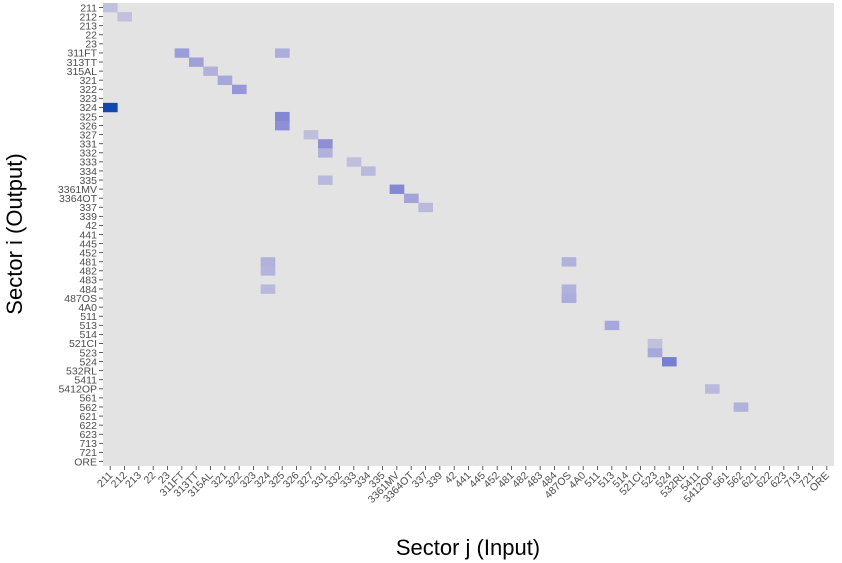  What do you see at coordinates (468, 547) in the screenshot?
I see `x-axis-title: Sector j (Input)` at bounding box center [468, 547].